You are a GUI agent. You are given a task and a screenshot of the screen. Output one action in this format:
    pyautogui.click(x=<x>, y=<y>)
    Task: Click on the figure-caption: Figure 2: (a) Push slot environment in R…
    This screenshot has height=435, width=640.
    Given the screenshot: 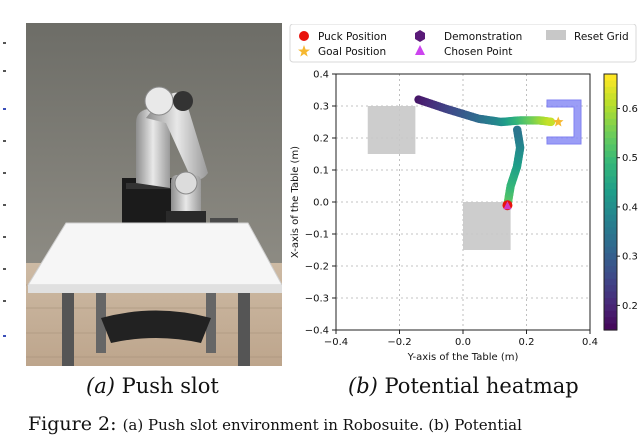 What is the action you would take?
    pyautogui.click(x=275, y=424)
    